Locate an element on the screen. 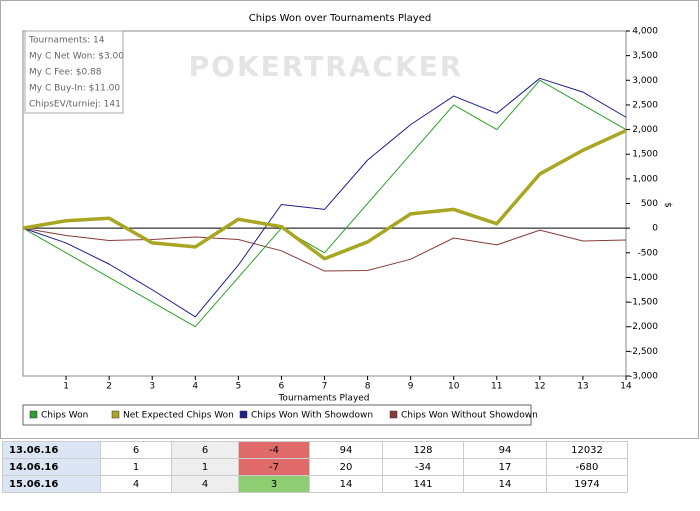  y-tick-label: 0 is located at coordinates (655, 229).